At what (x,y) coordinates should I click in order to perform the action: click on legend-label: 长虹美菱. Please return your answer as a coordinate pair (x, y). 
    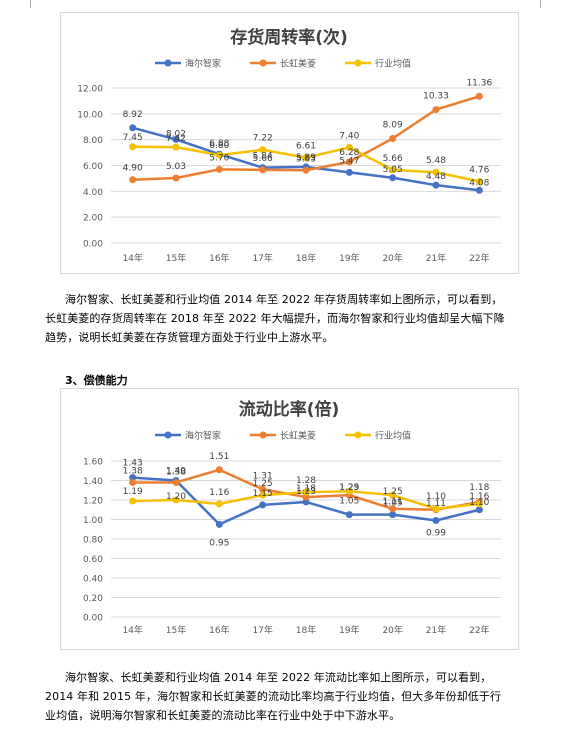
    Looking at the image, I should click on (298, 64).